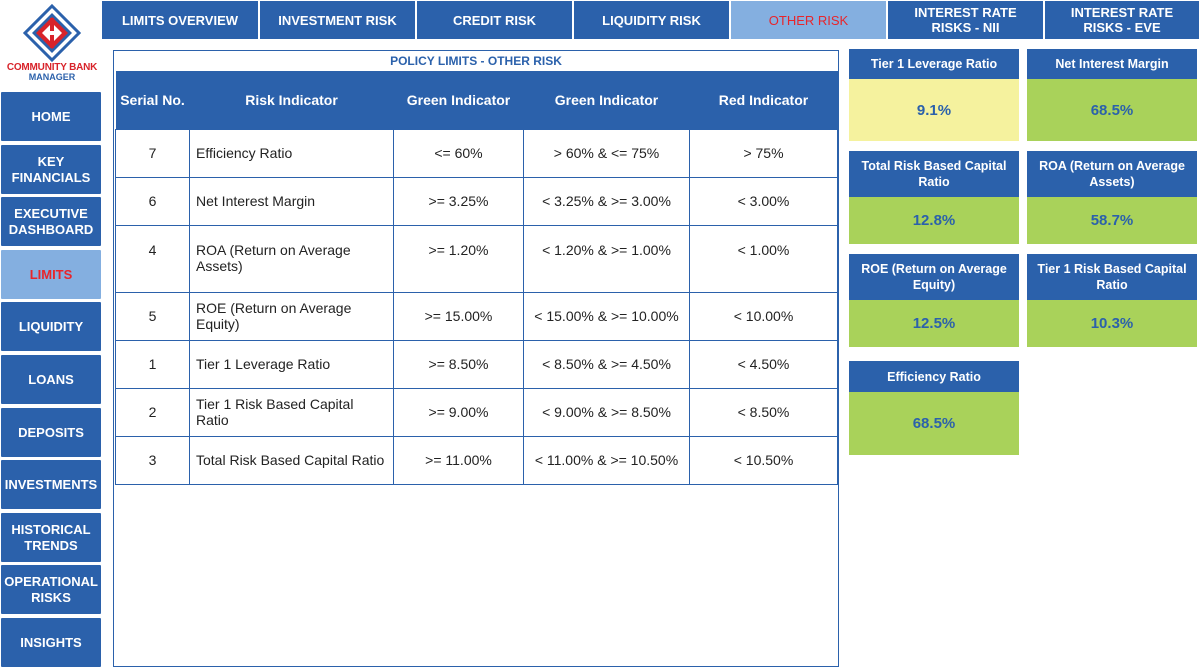 The image size is (1200, 668). I want to click on cell-serial: 6, so click(152, 201).